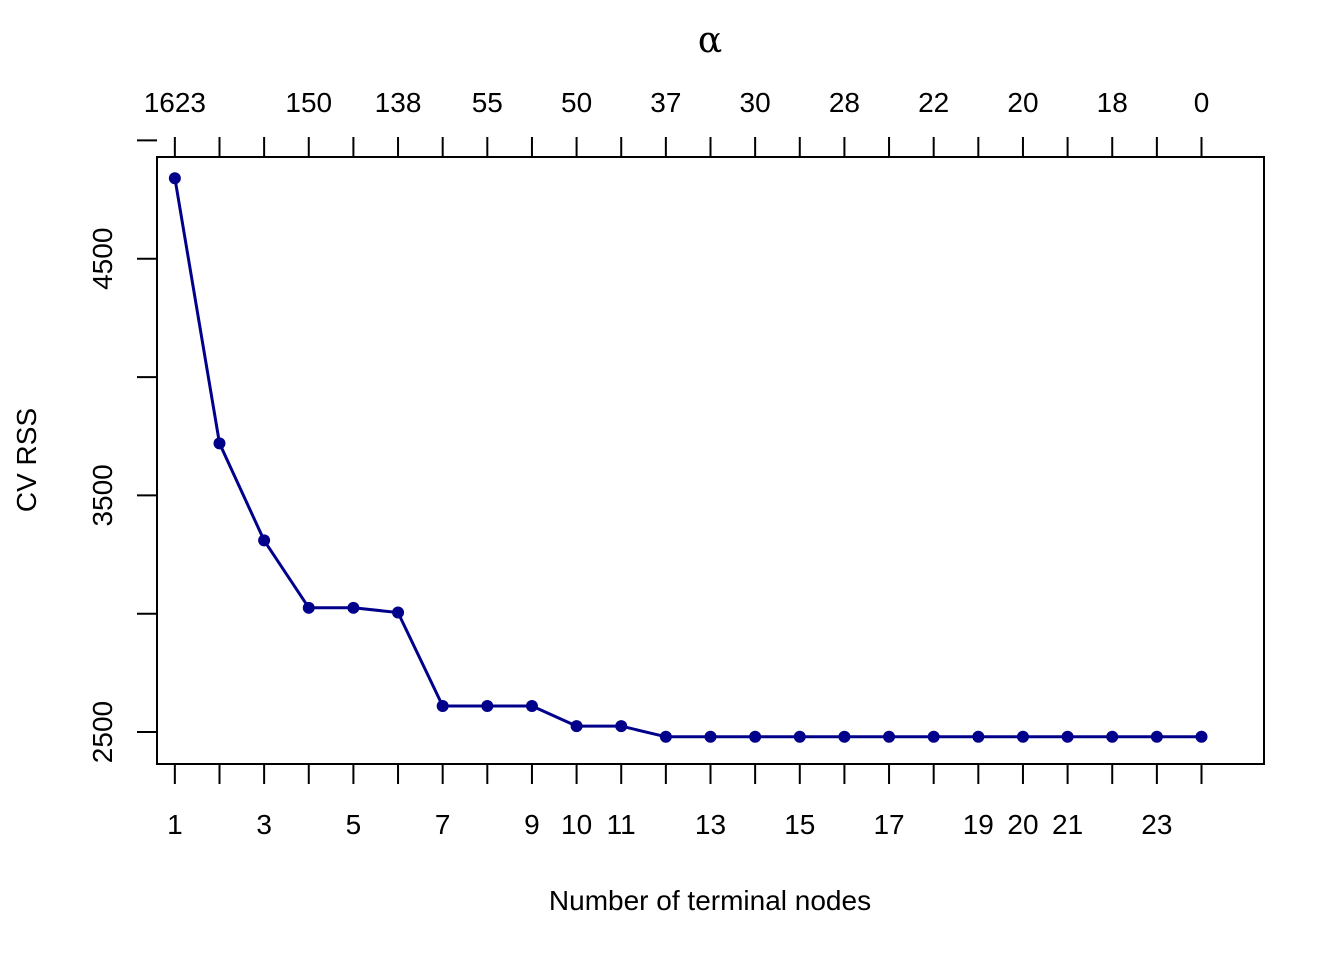 The height and width of the screenshot is (960, 1344). What do you see at coordinates (576, 102) in the screenshot?
I see `top-tick-label: 50` at bounding box center [576, 102].